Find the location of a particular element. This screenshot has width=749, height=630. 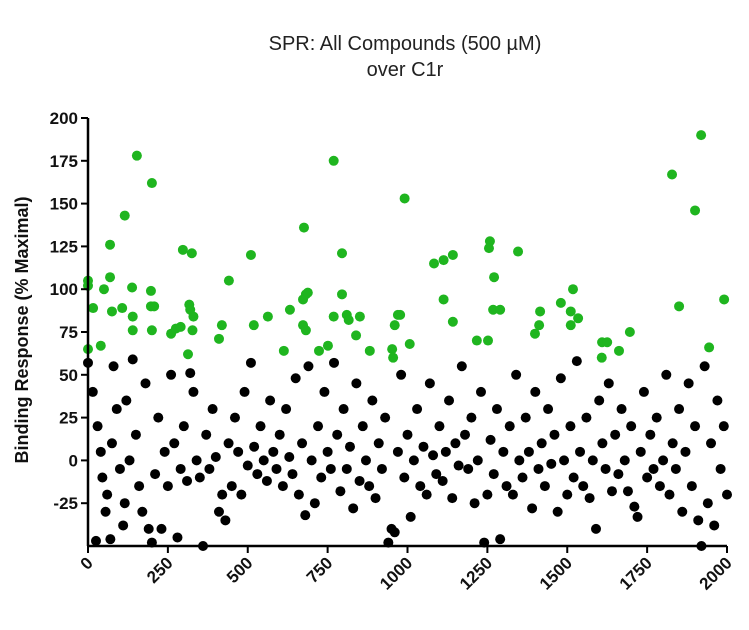

y-tick-label: 75 is located at coordinates (68, 332).